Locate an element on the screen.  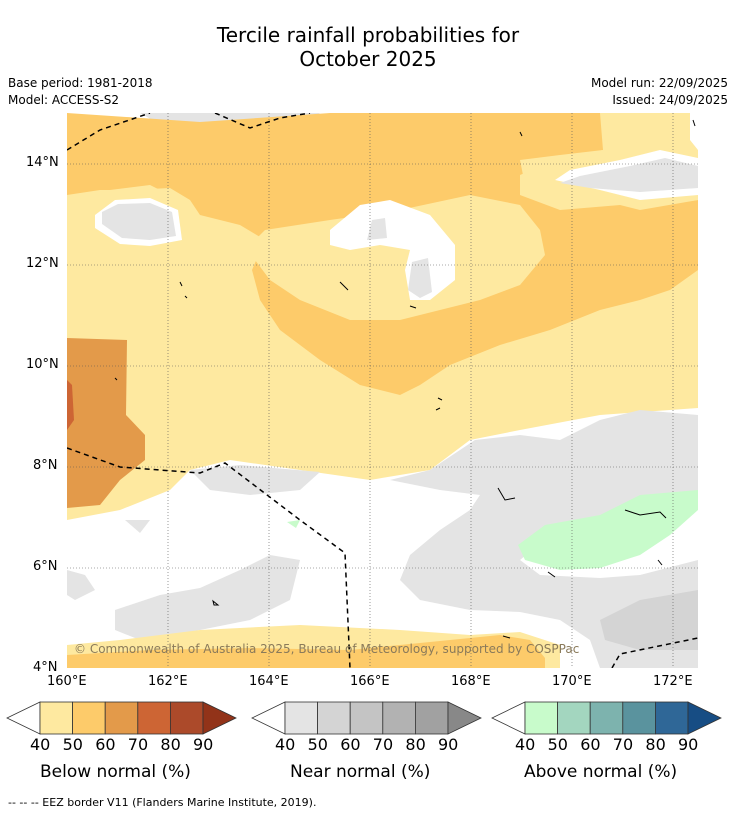
lat-label-14: 14°N is located at coordinates (42, 162).